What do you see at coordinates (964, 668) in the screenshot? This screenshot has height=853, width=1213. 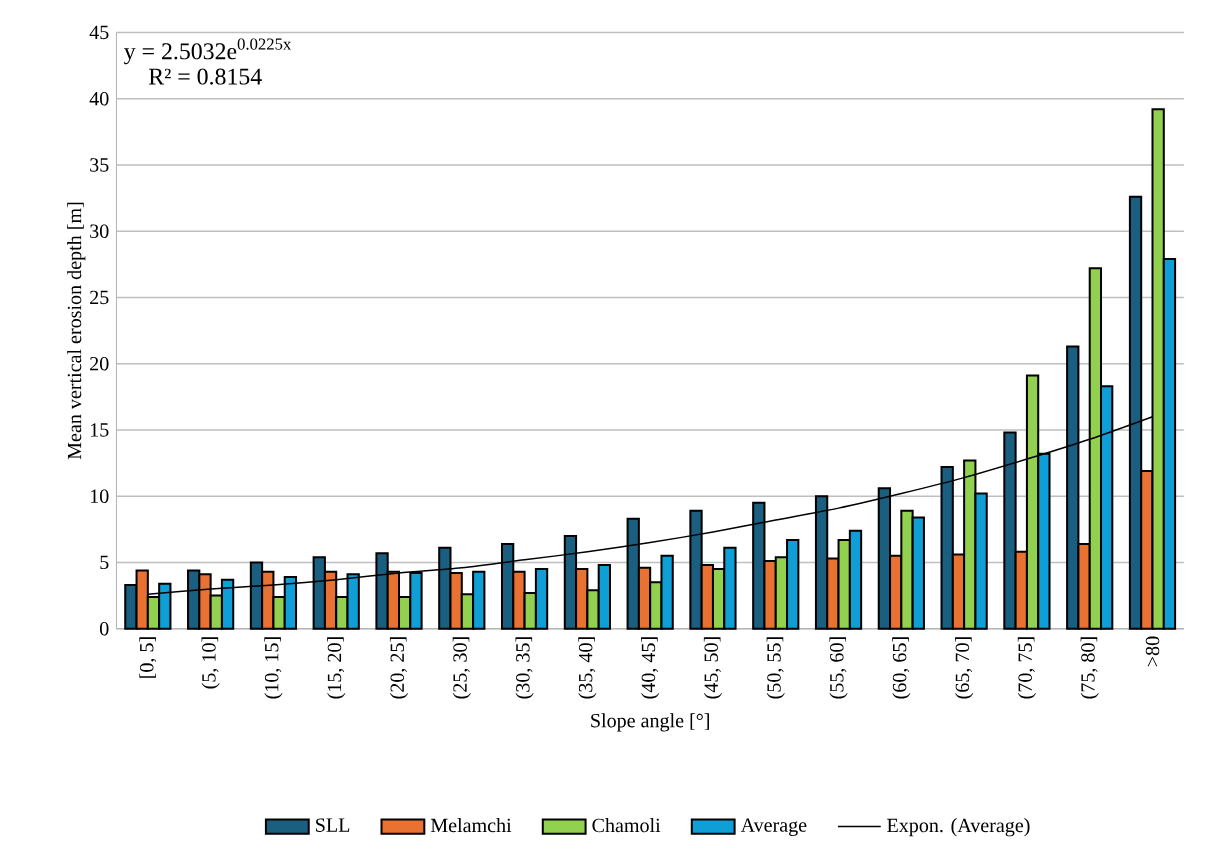 I see `x-tick-label: (65, 70]` at bounding box center [964, 668].